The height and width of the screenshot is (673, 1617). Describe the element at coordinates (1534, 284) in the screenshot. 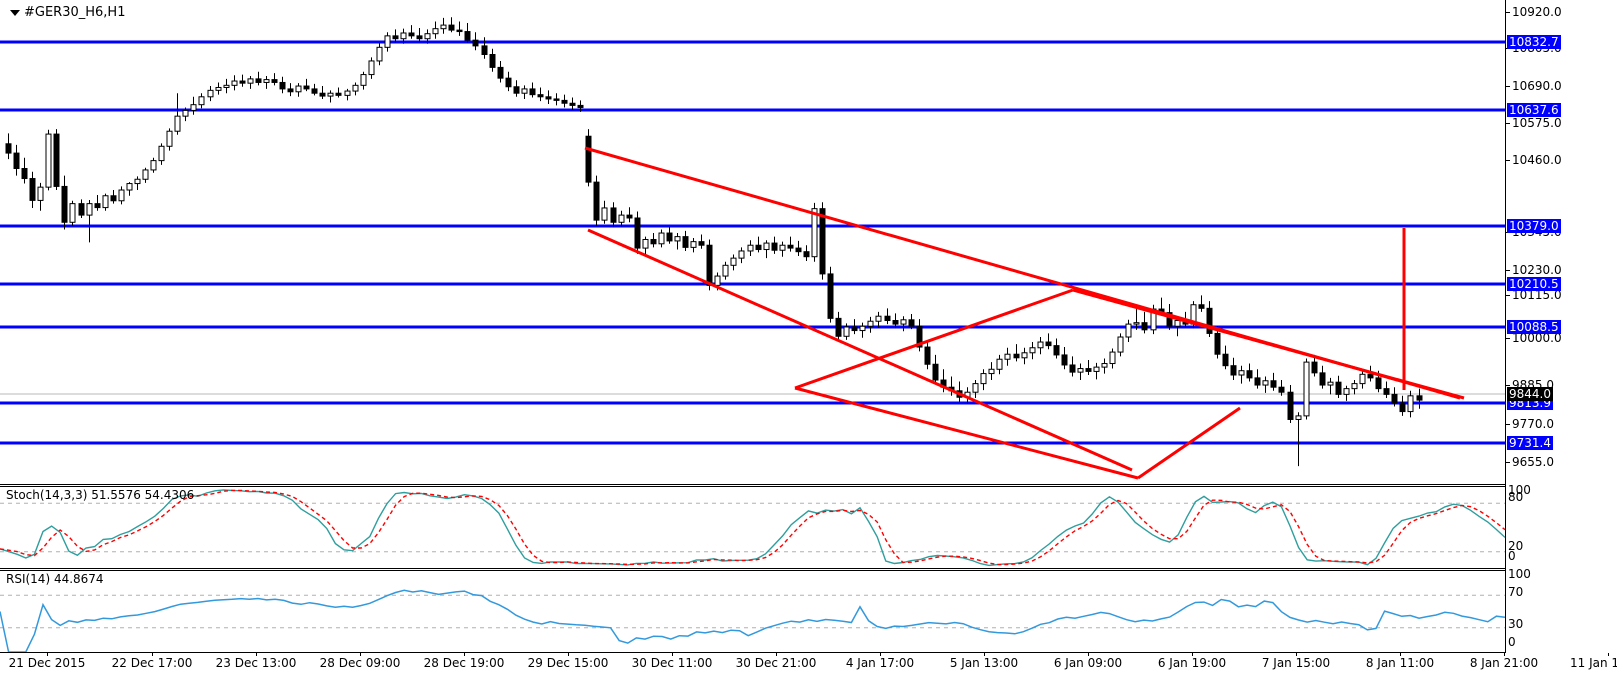

I see `price-level-label: 10210.5` at that location.